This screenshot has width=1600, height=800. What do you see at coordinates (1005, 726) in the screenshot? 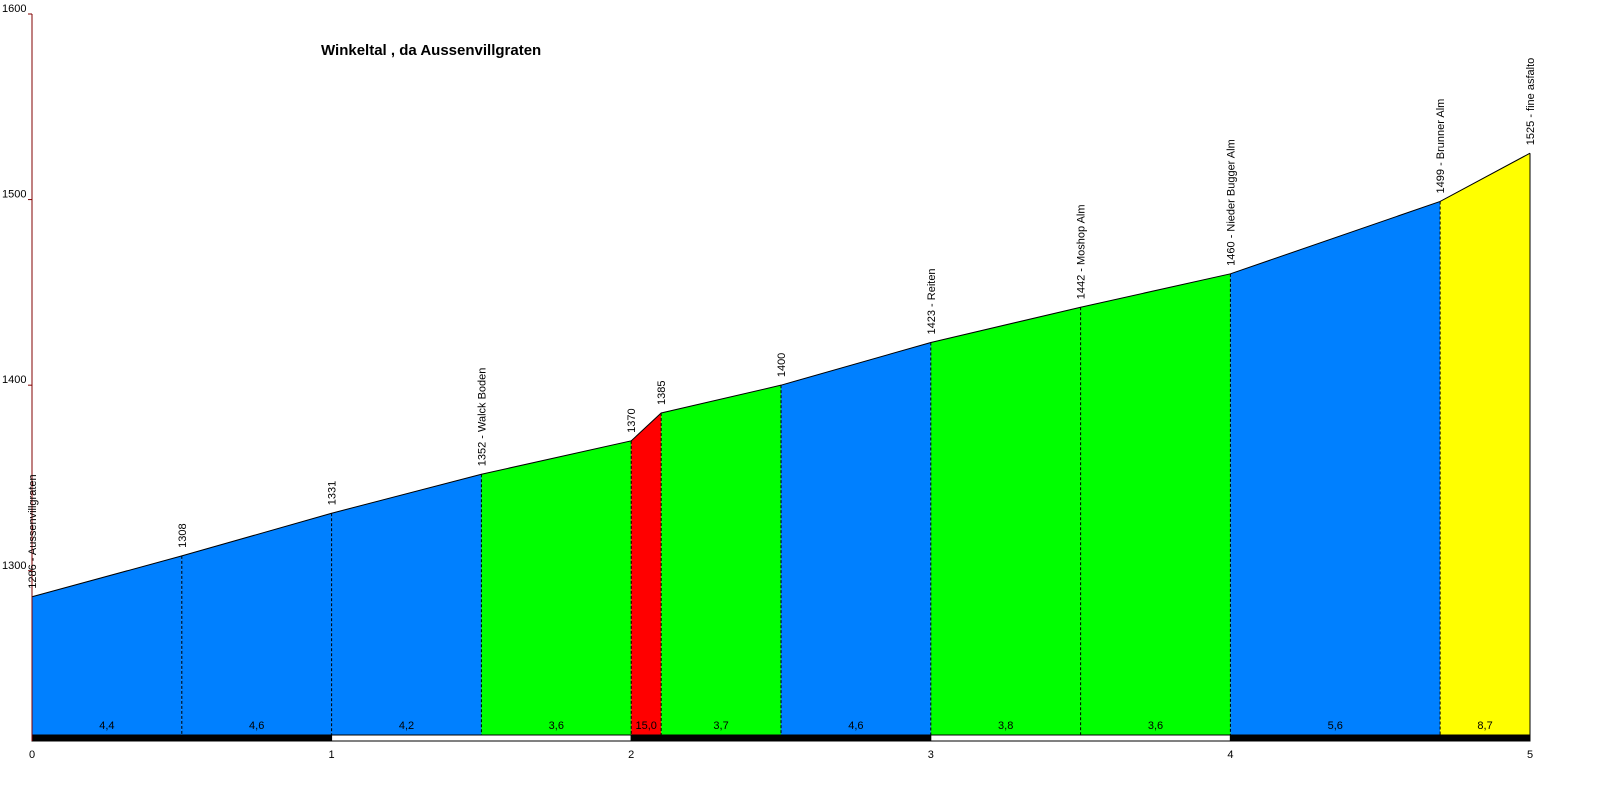
I see `grade-label: 3,8` at bounding box center [1005, 726].